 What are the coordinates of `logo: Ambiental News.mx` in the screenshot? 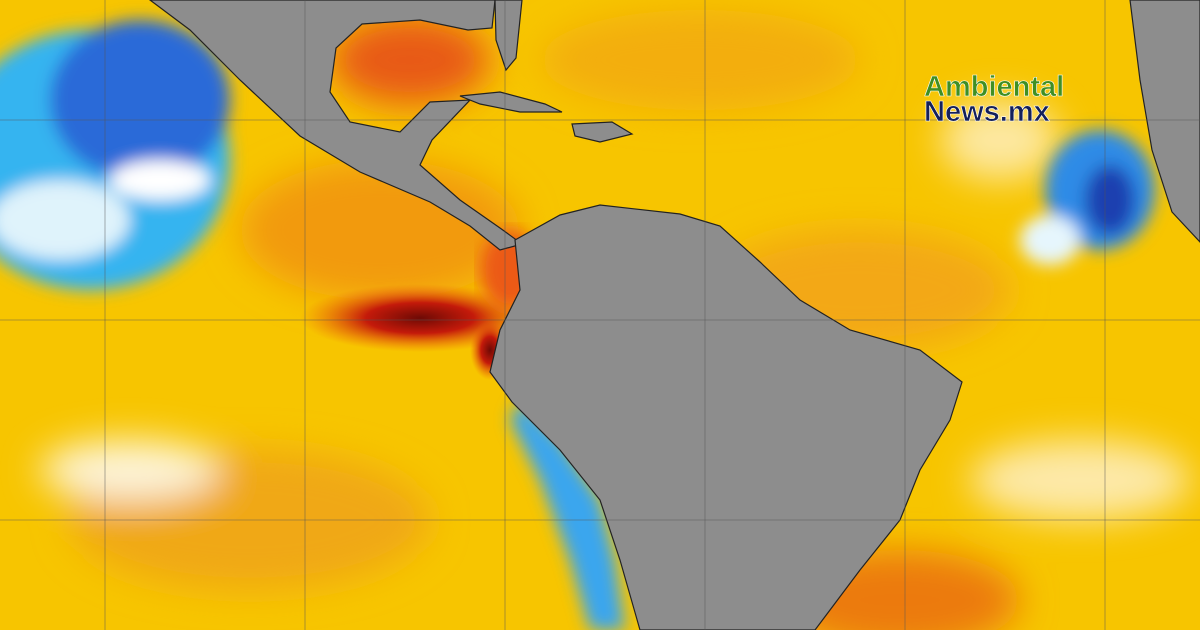 It's located at (994, 100).